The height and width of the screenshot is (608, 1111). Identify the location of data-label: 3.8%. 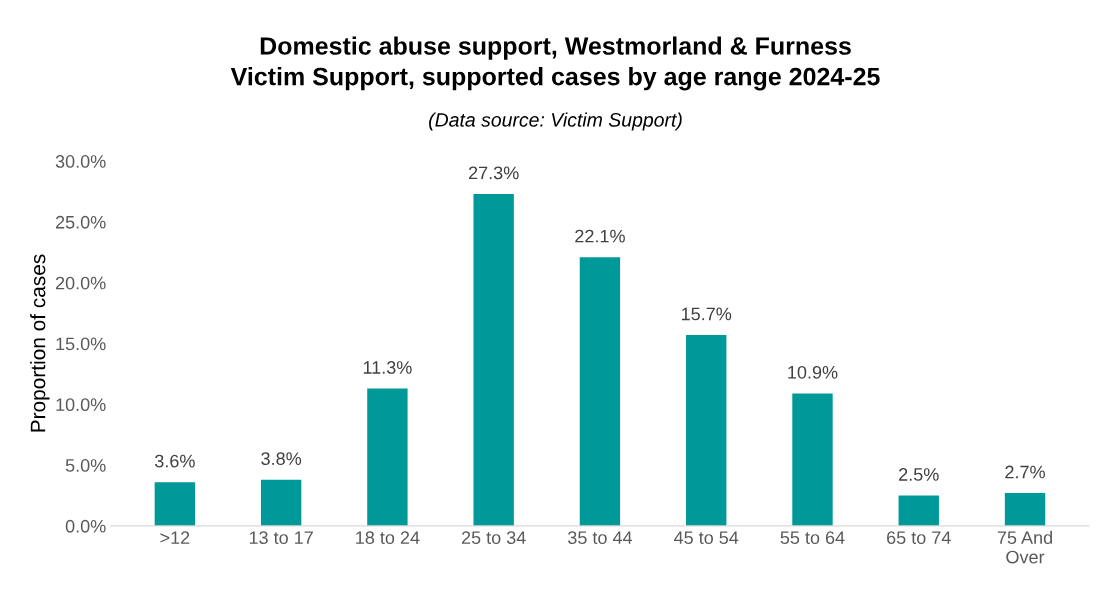
(281, 459).